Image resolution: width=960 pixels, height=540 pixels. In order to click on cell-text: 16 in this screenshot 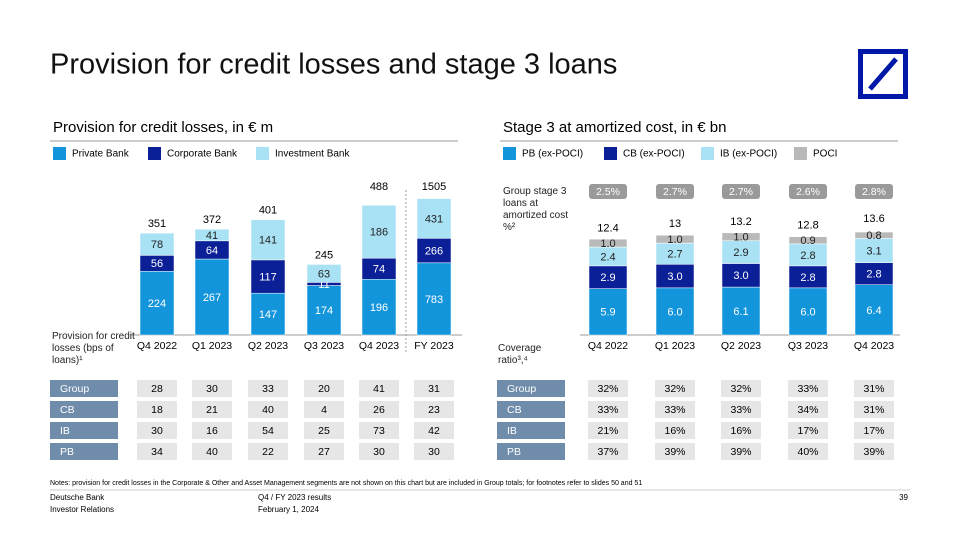, I will do `click(212, 431)`.